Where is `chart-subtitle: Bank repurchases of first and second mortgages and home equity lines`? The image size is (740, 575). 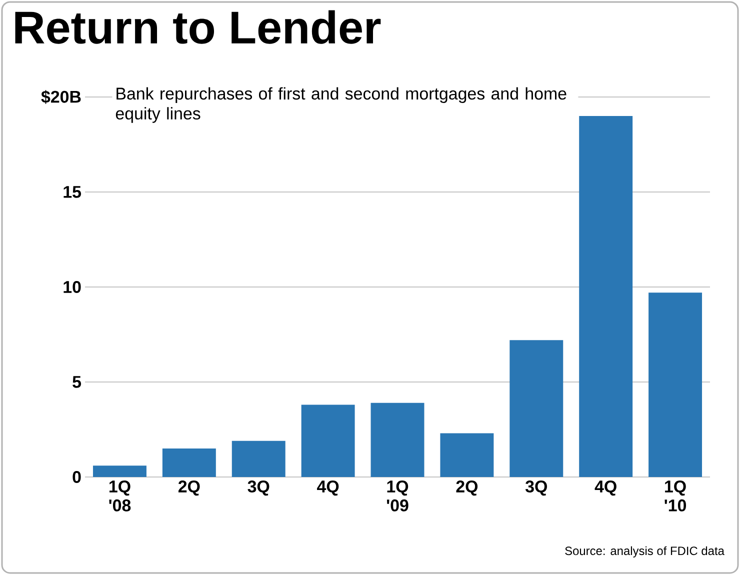 chart-subtitle: Bank repurchases of first and second mortgages and home equity lines is located at coordinates (341, 105).